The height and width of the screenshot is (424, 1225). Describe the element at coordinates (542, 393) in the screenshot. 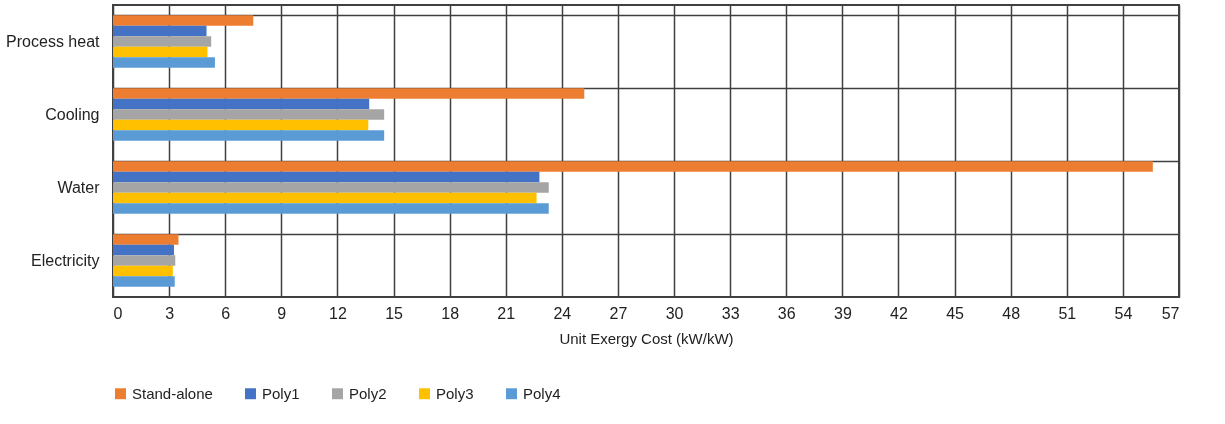

I see `legend-label: Poly4` at that location.